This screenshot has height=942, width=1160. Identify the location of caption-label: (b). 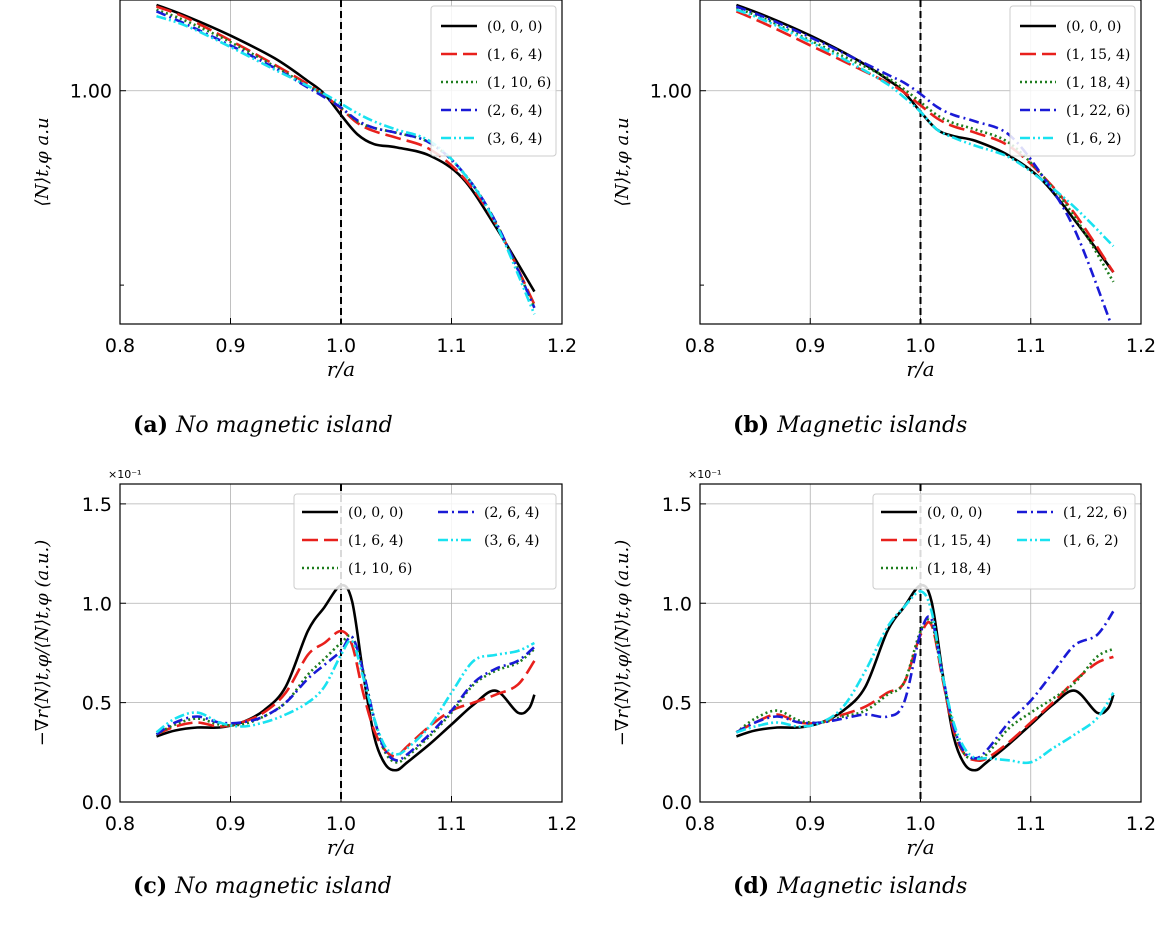
(751, 425).